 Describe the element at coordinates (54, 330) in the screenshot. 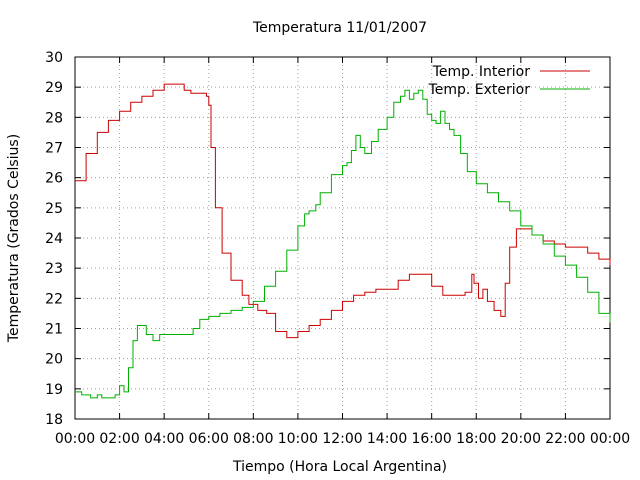

I see `y-tick-label: 21` at that location.